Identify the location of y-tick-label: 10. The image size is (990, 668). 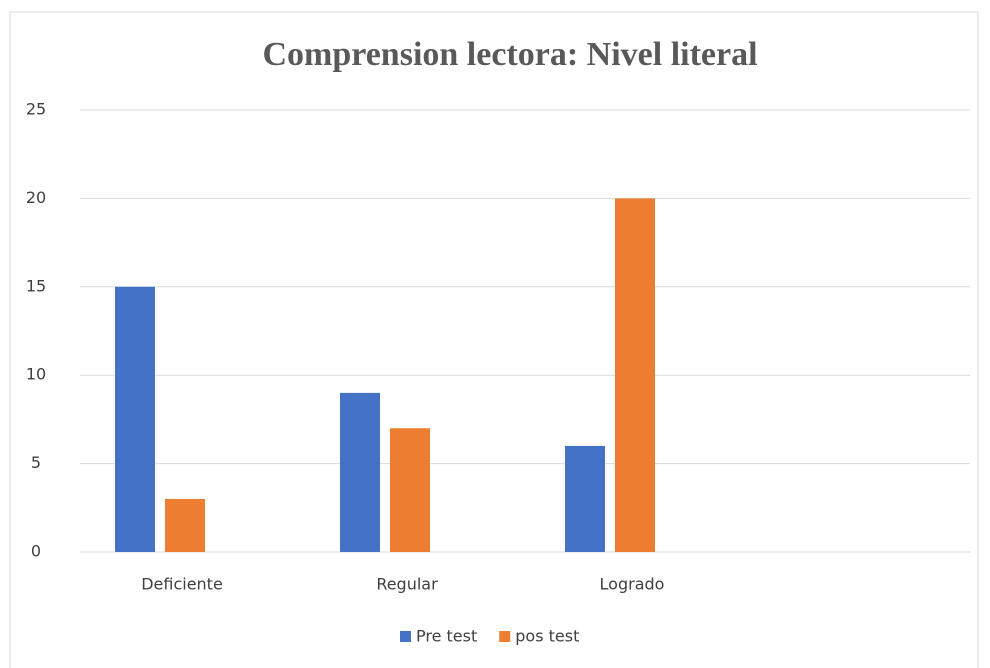
(36, 374).